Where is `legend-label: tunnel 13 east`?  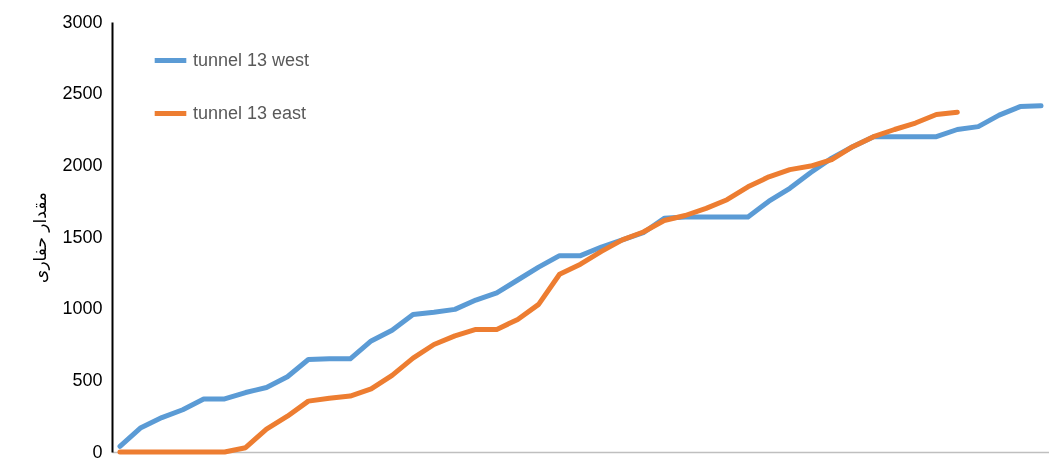 legend-label: tunnel 13 east is located at coordinates (250, 112).